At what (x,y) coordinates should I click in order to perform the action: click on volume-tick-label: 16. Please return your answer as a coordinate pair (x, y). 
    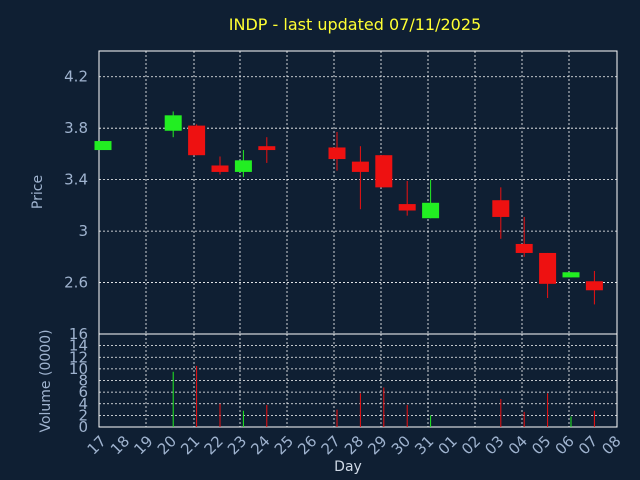
    Looking at the image, I should click on (78, 334).